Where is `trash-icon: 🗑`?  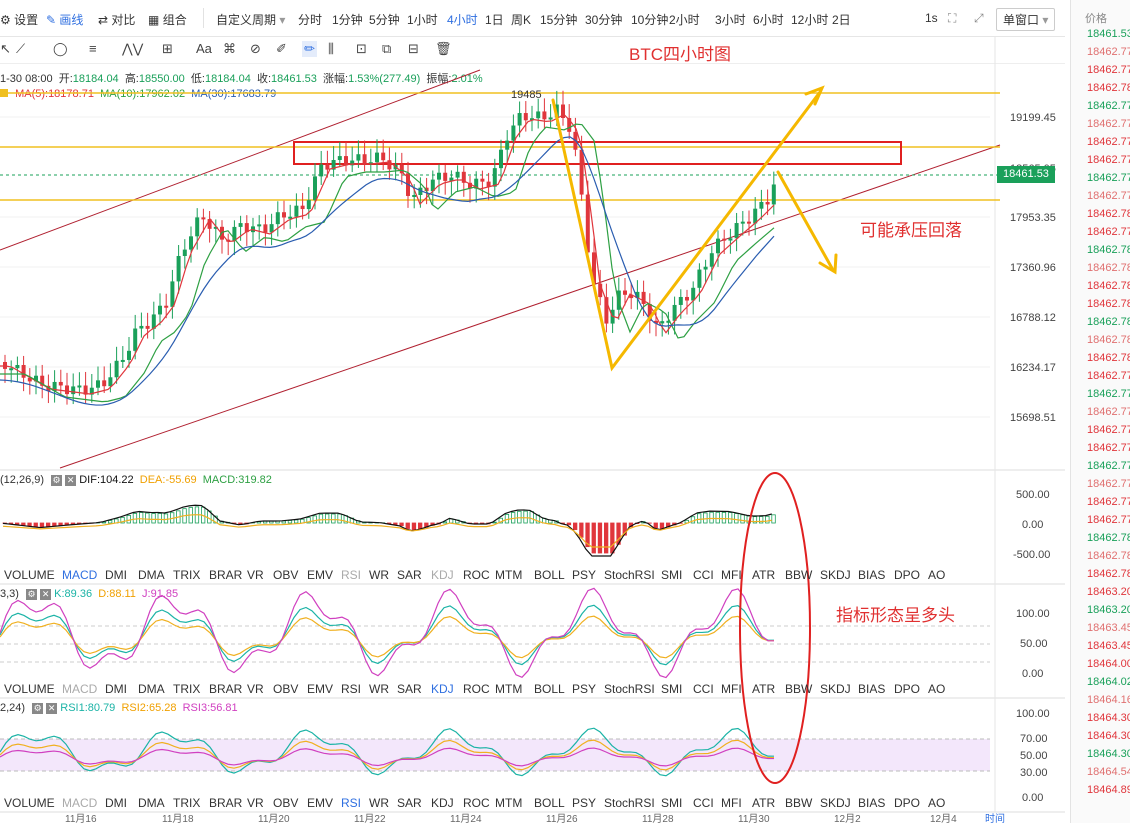
trash-icon: 🗑 is located at coordinates (443, 48).